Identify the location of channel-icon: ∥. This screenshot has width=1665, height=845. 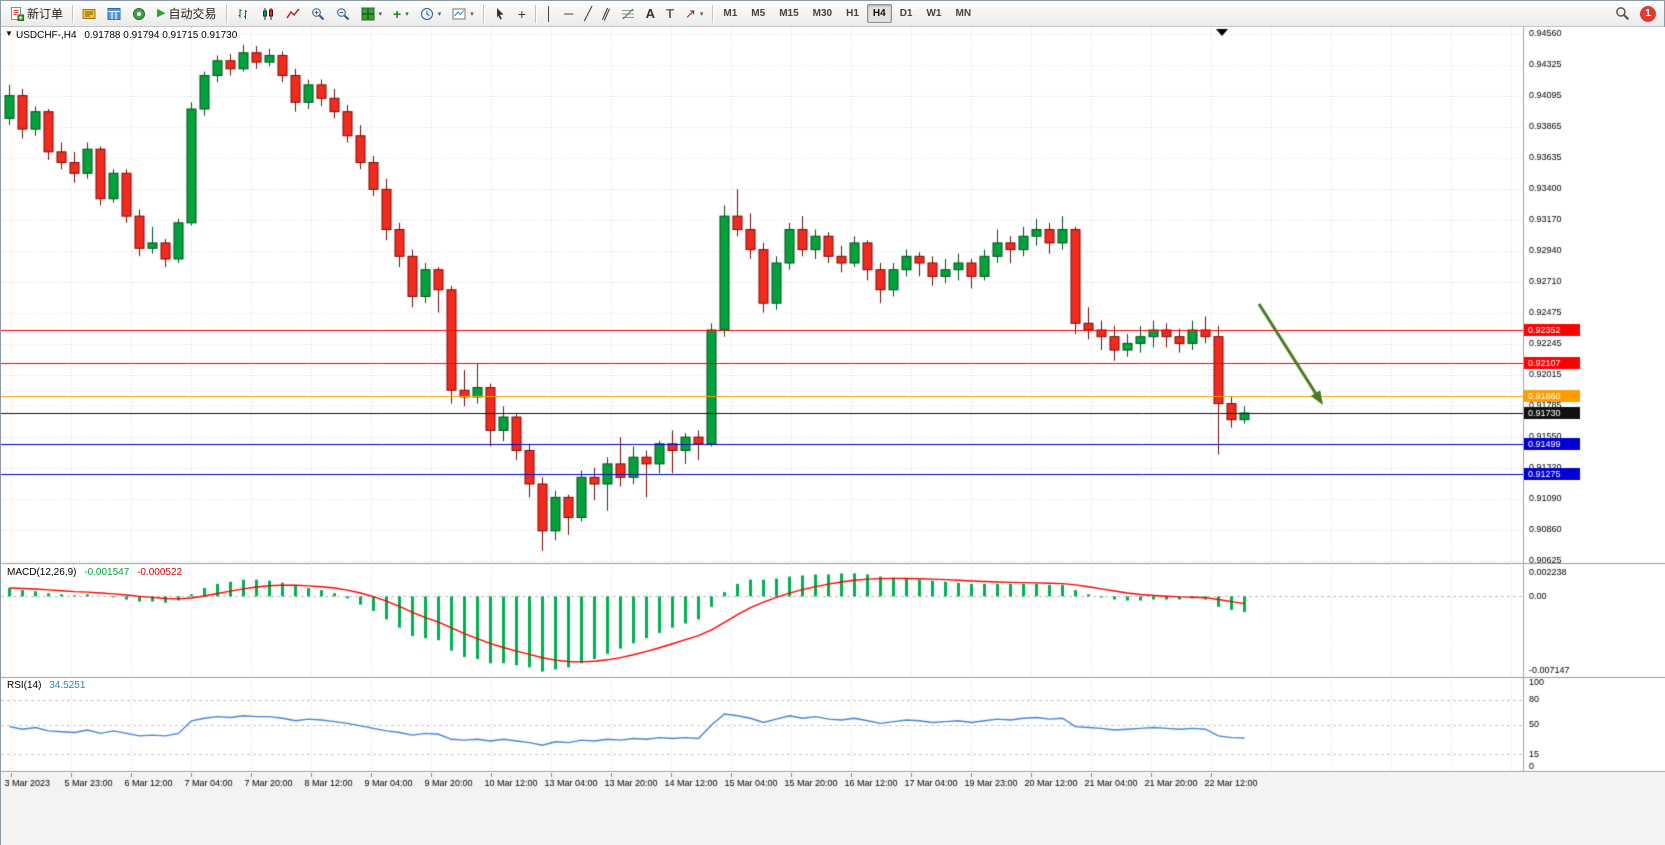
(606, 13).